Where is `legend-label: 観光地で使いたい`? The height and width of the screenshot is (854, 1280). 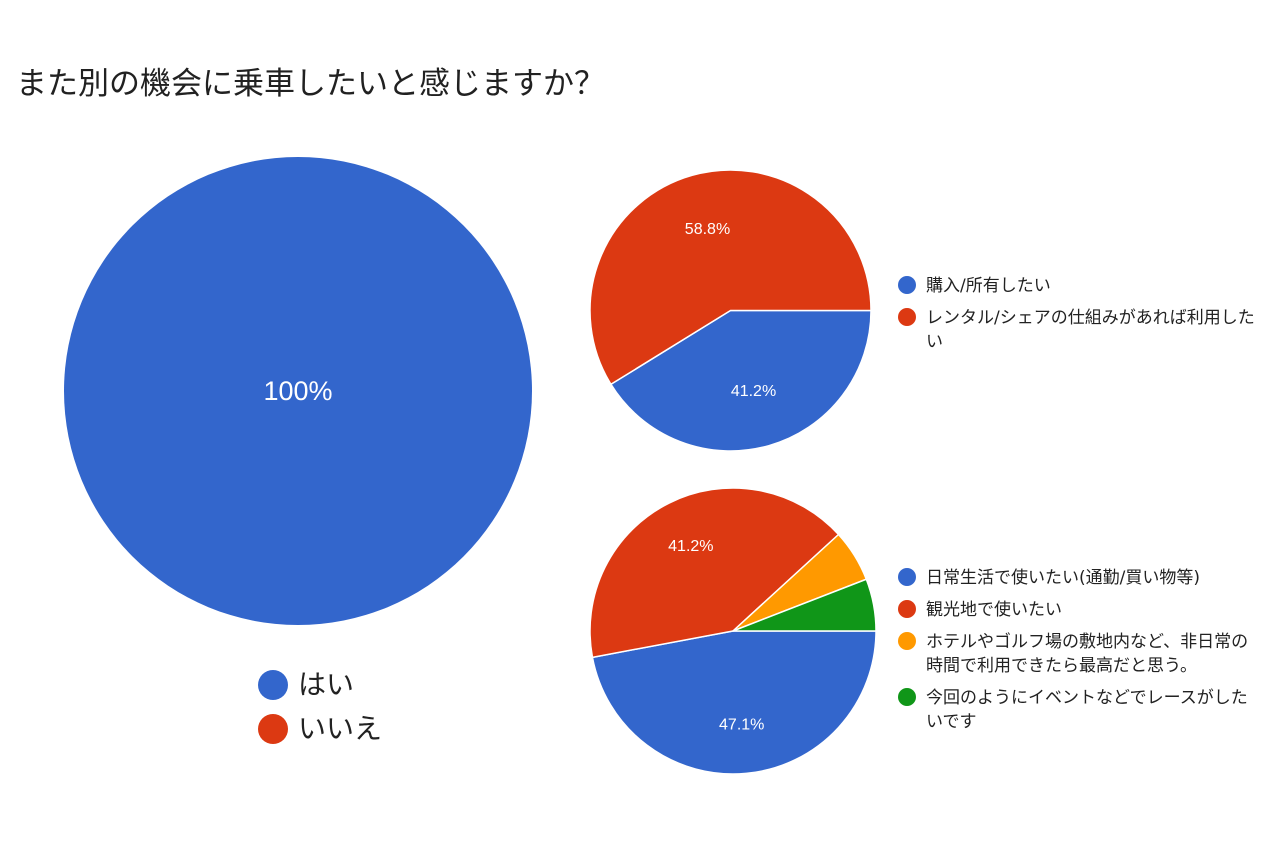
legend-label: 観光地で使いたい is located at coordinates (994, 610).